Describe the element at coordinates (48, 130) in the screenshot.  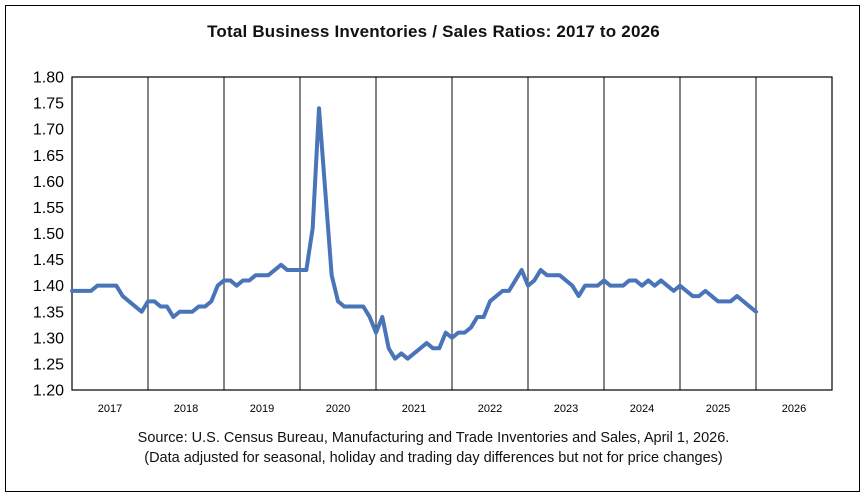
I see `y-tick-label: 1.70` at that location.